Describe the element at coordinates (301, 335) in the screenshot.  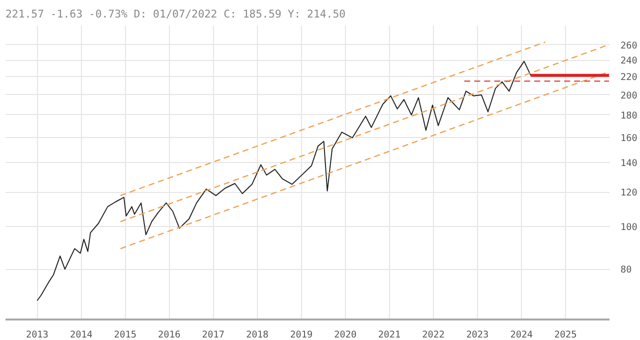
I see `x-tick-label: 2019` at that location.